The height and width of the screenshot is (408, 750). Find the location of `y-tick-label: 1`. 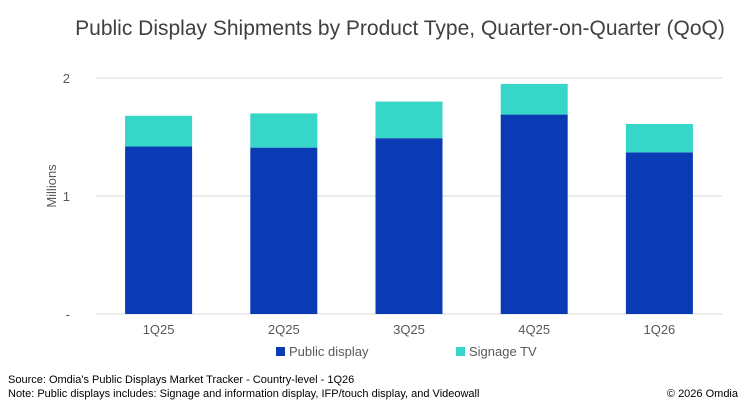

y-tick-label: 1 is located at coordinates (66, 196).